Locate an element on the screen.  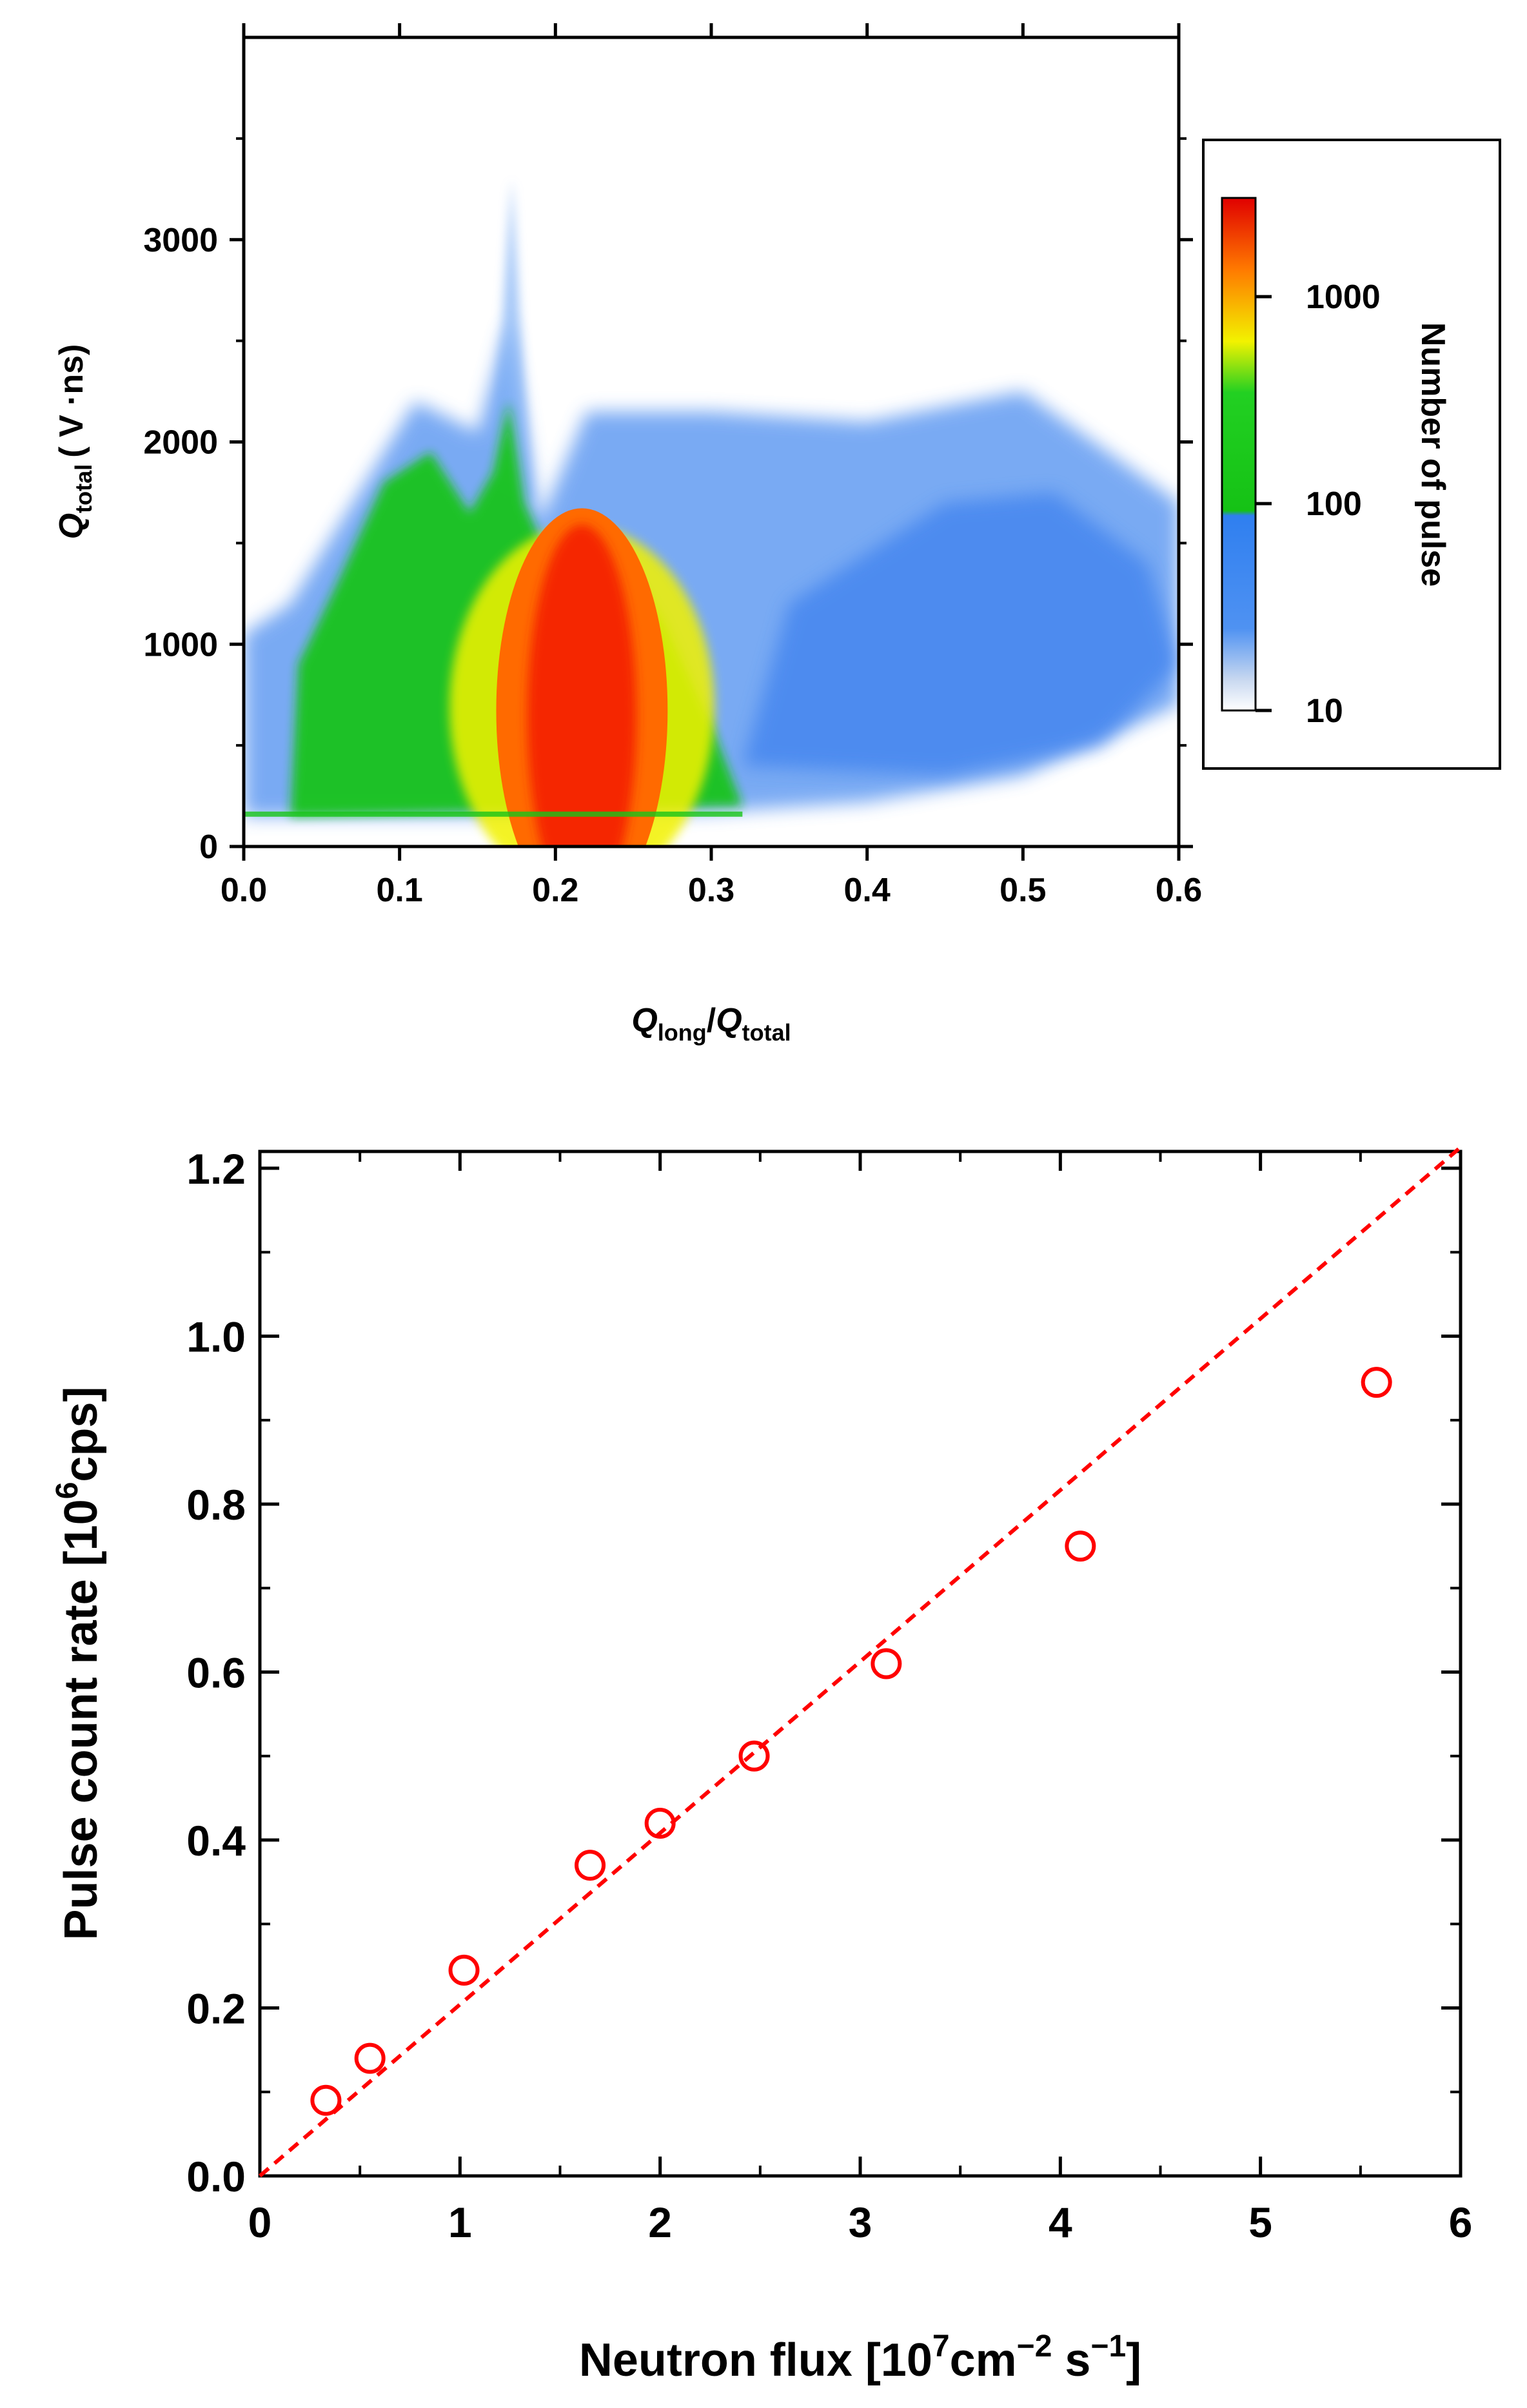
scatter-y-tick-label: 0.4 is located at coordinates (216, 1841).